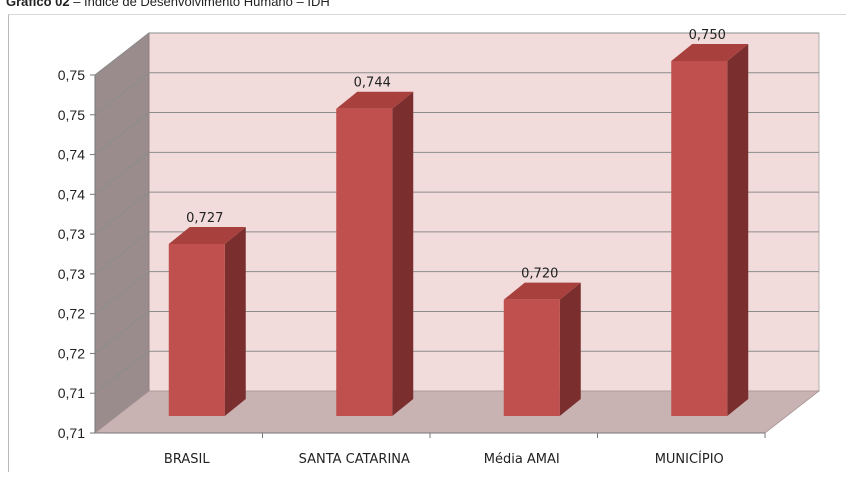 This screenshot has height=477, width=851. I want to click on data-label: 0,744, so click(372, 83).